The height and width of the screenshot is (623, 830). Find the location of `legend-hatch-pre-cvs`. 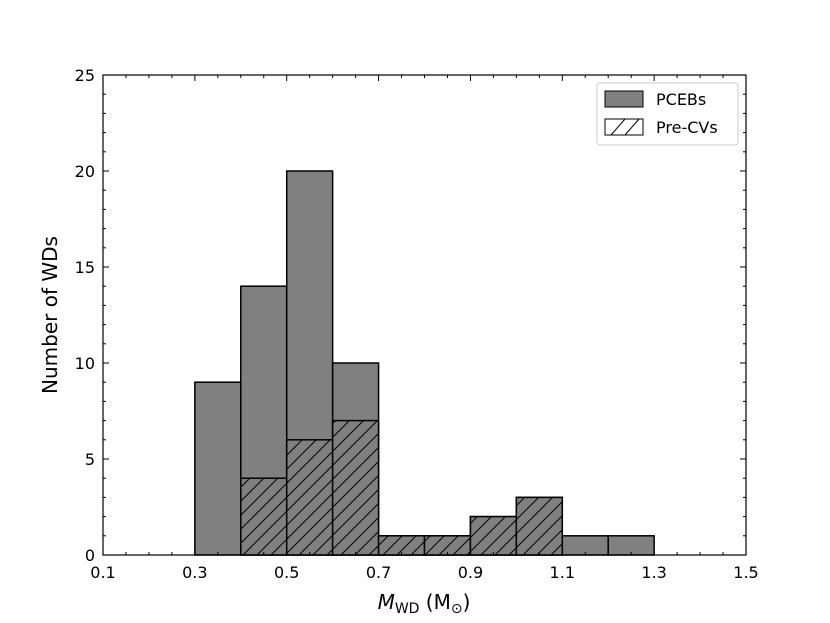

legend-hatch-pre-cvs is located at coordinates (625, 127).